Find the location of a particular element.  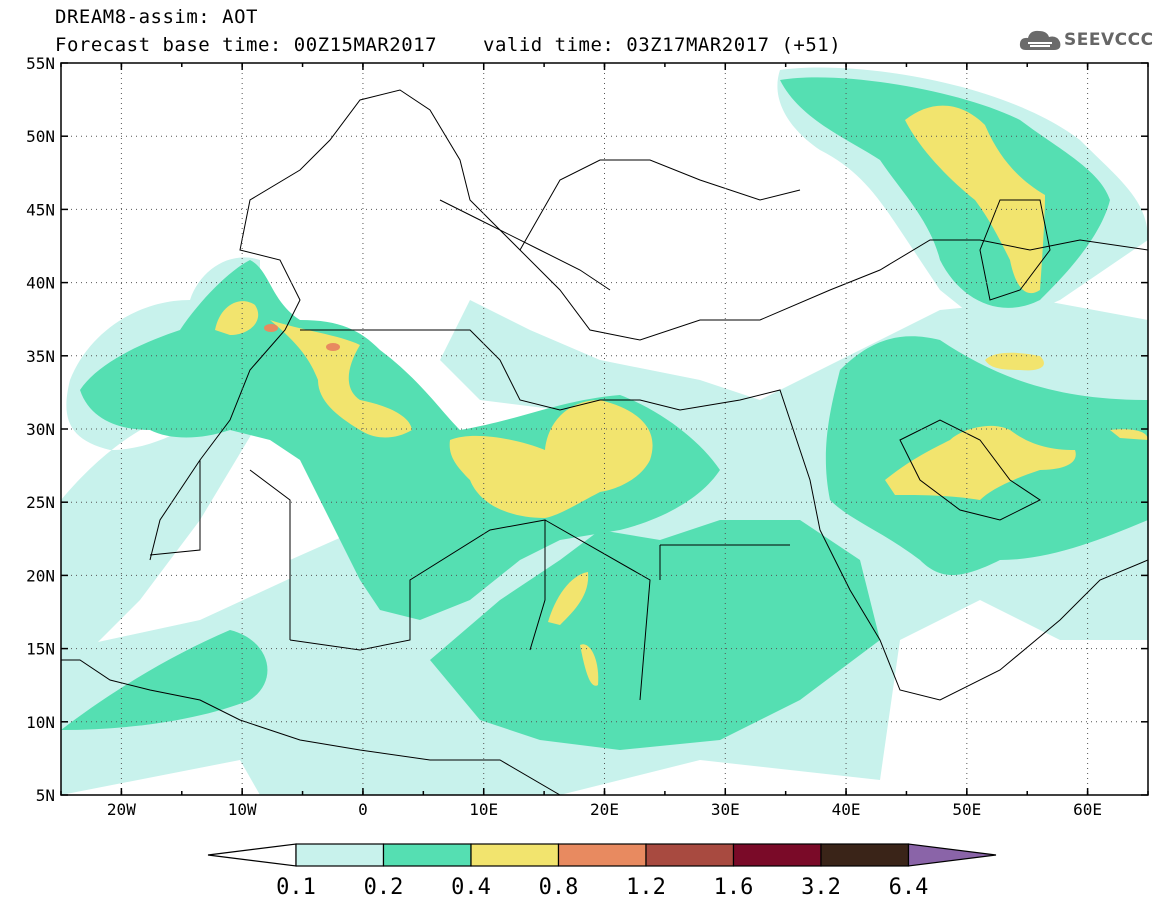

lon-label: 10E is located at coordinates (483, 809).